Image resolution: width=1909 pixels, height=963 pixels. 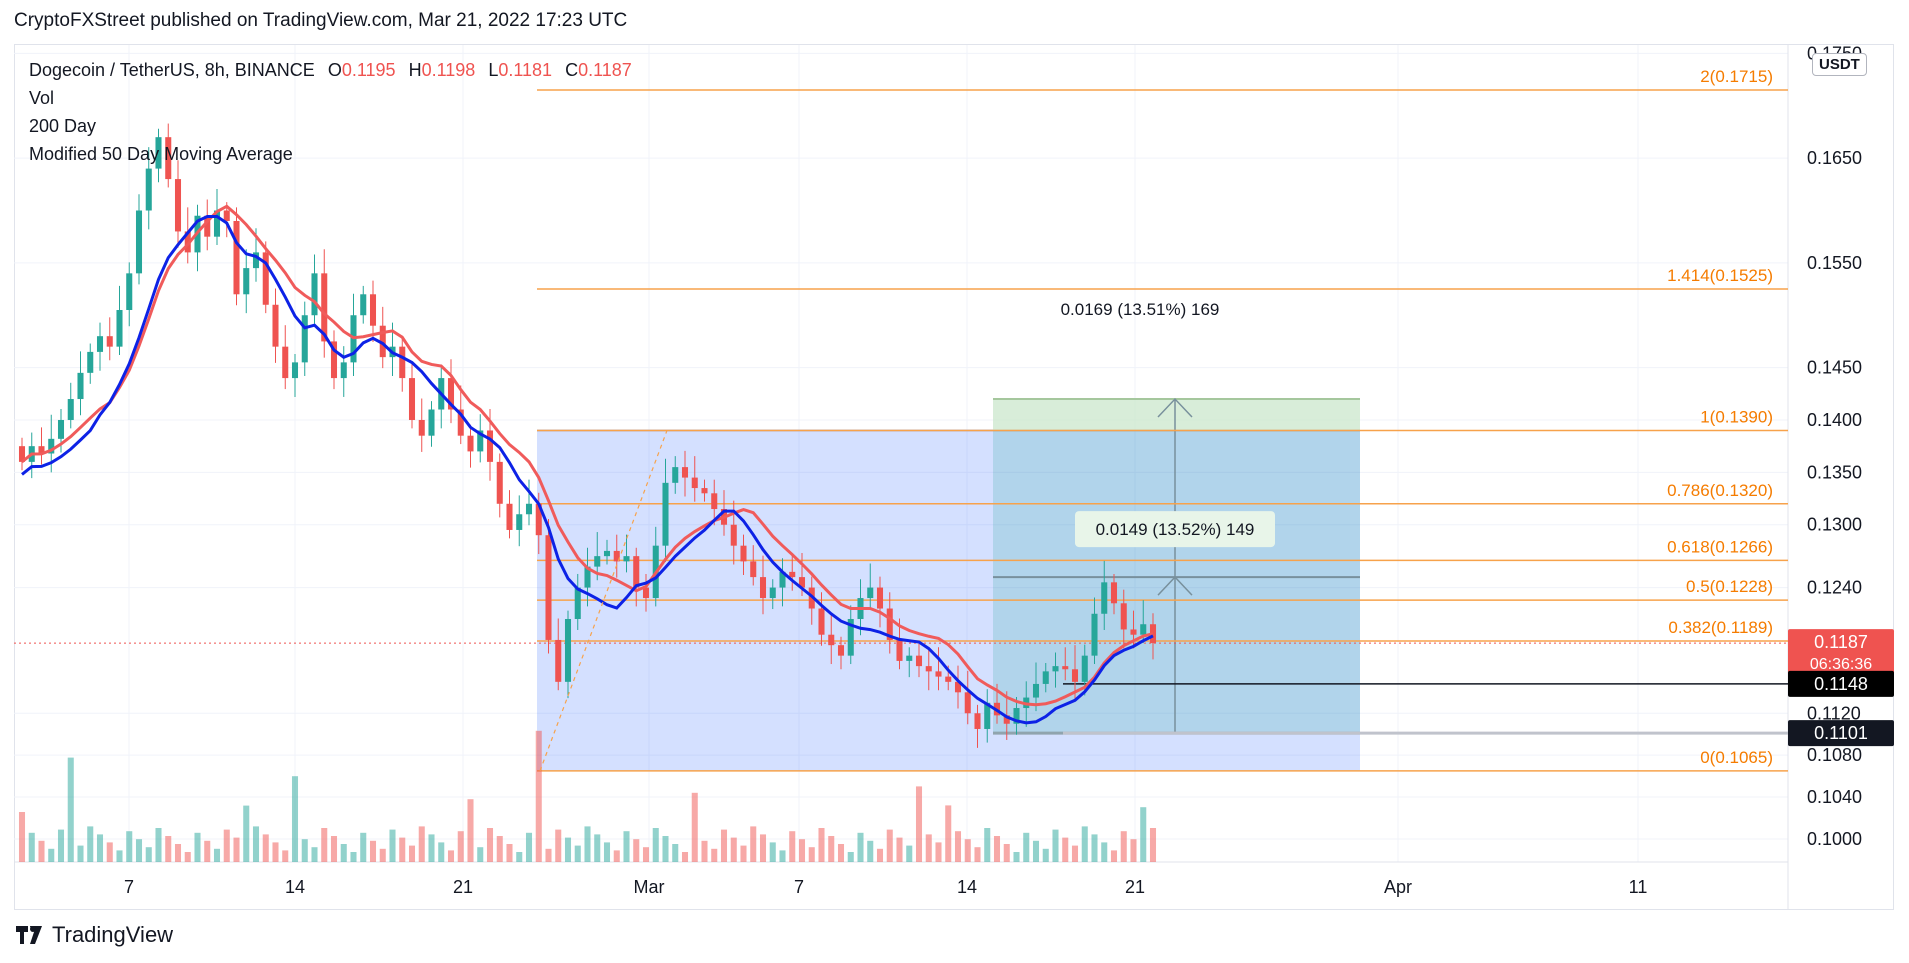 What do you see at coordinates (172, 70) in the screenshot?
I see `legend-symbol: Dogecoin / TetherUS, 8h, BINANCE` at bounding box center [172, 70].